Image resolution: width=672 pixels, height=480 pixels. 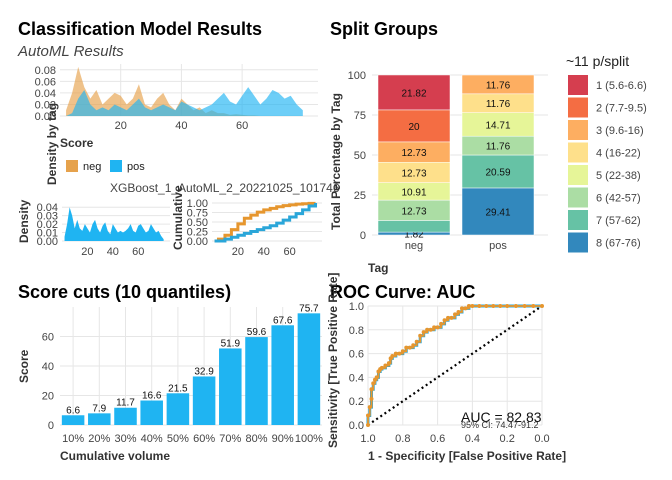 I want to click on x-tick-label: 70%, so click(x=230, y=439).